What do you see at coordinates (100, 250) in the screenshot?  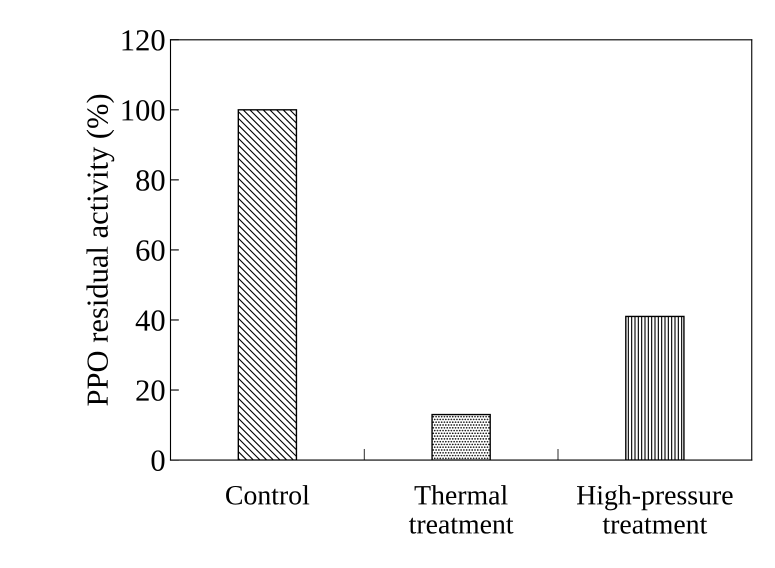 I see `y-axis-title: PPO residual activity (%)` at bounding box center [100, 250].